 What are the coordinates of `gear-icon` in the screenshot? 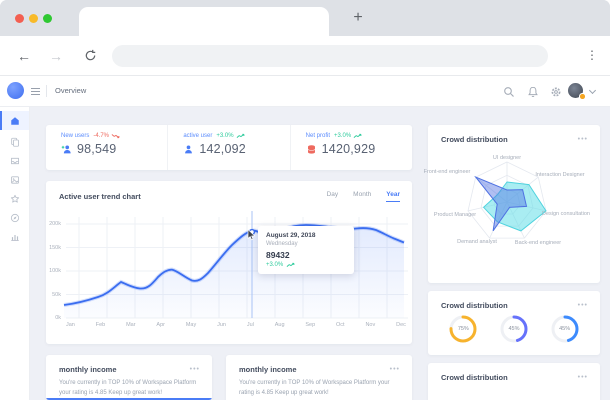 It's located at (556, 91).